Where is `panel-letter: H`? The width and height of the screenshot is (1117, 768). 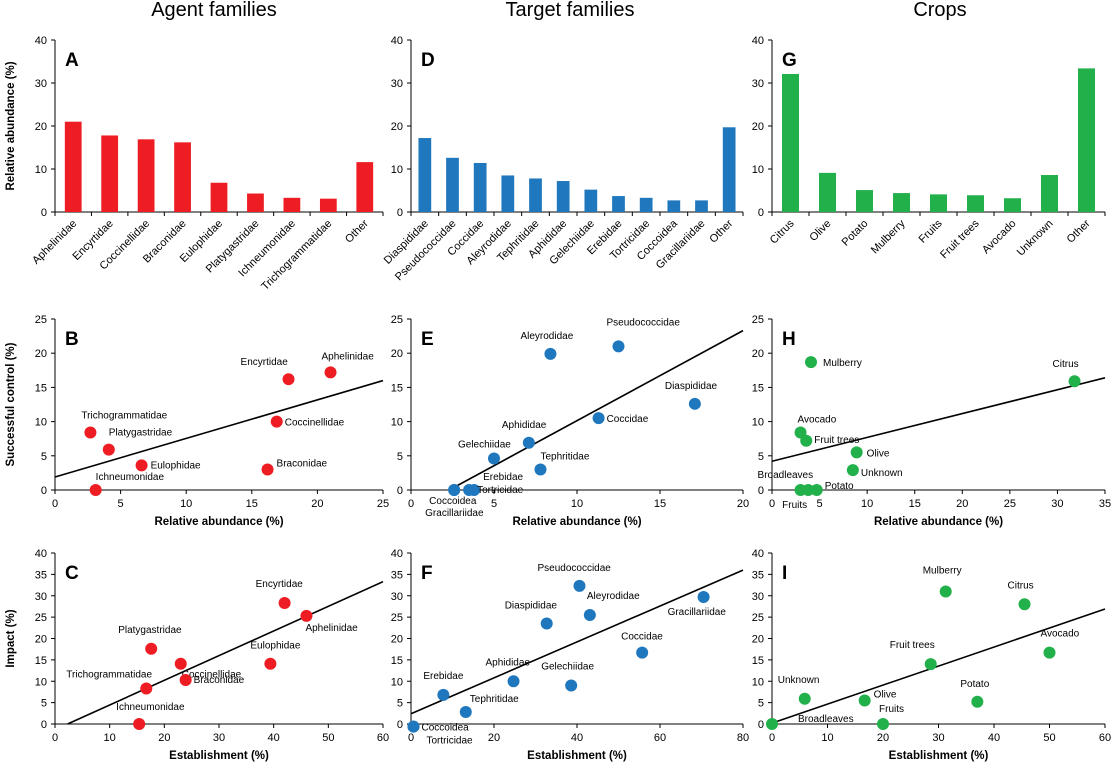 panel-letter: H is located at coordinates (789, 339).